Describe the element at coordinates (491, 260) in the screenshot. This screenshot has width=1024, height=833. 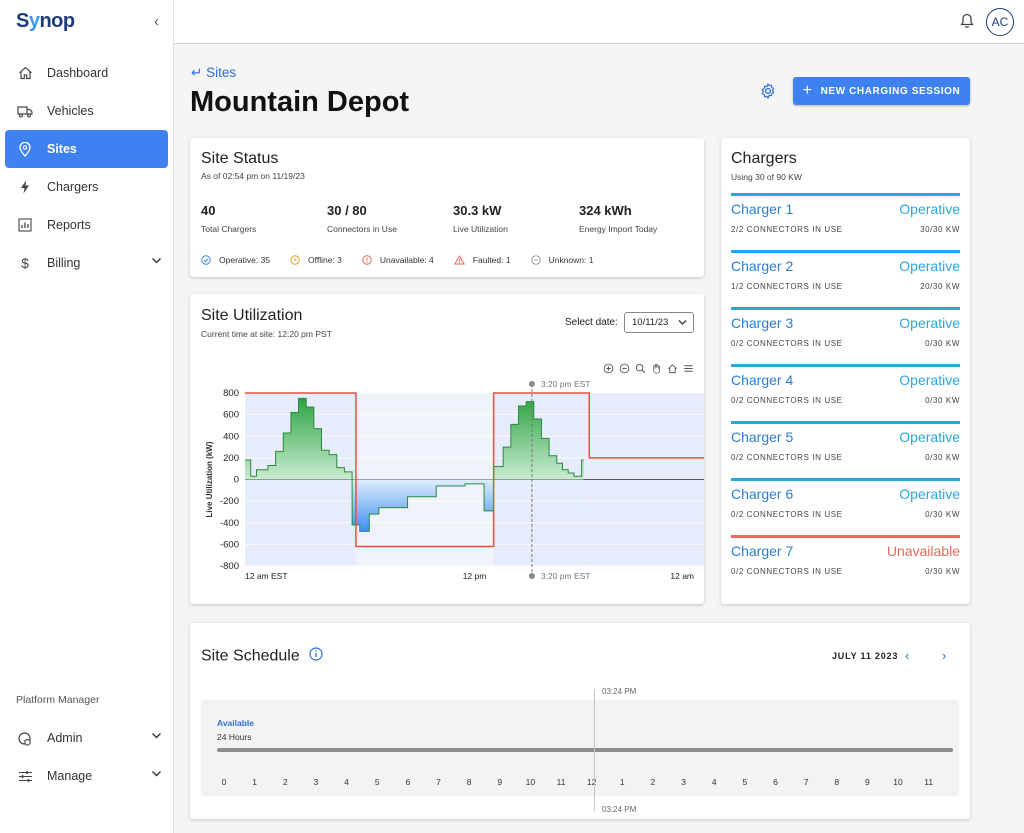
I see `status-legend-label: Faulted: 1` at that location.